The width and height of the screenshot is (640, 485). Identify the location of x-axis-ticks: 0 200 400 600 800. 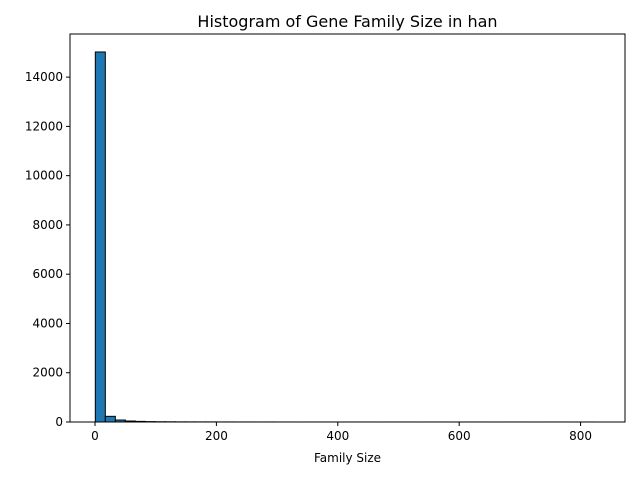
(341, 432).